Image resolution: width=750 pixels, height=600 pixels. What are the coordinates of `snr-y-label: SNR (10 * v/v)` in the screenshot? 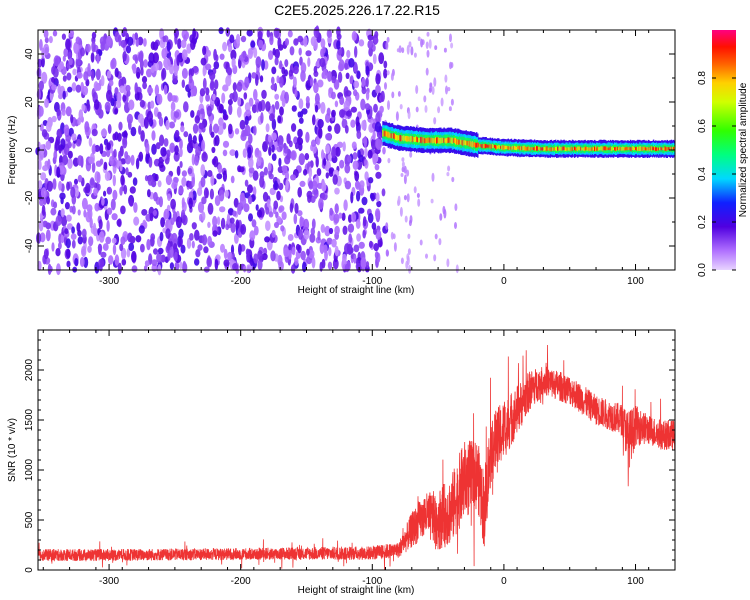 It's located at (12, 450).